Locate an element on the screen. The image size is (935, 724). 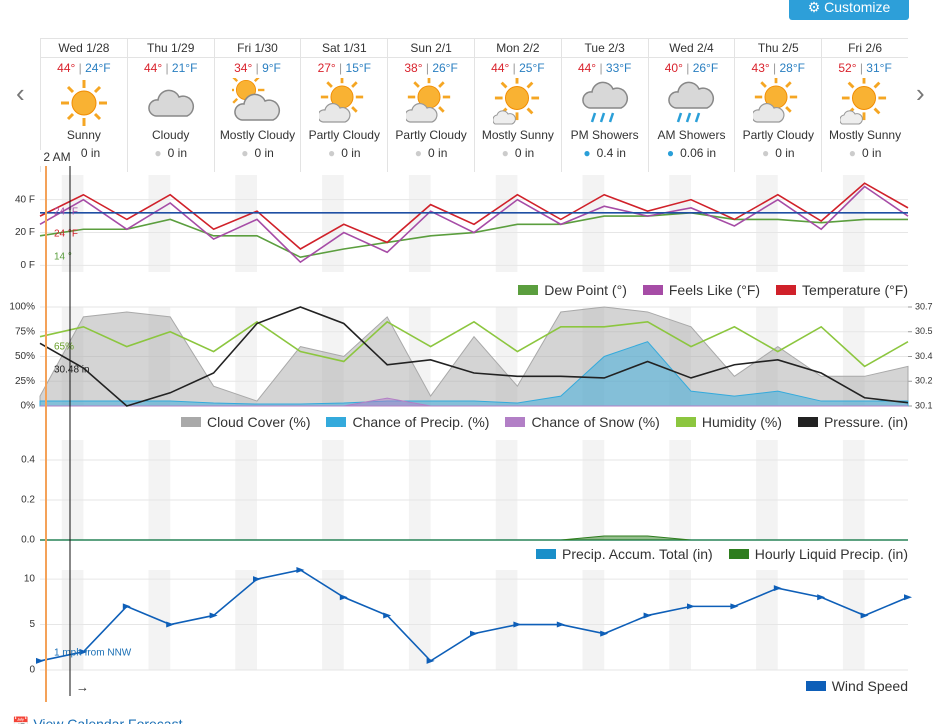
high-temp: 38° is located at coordinates (413, 68).